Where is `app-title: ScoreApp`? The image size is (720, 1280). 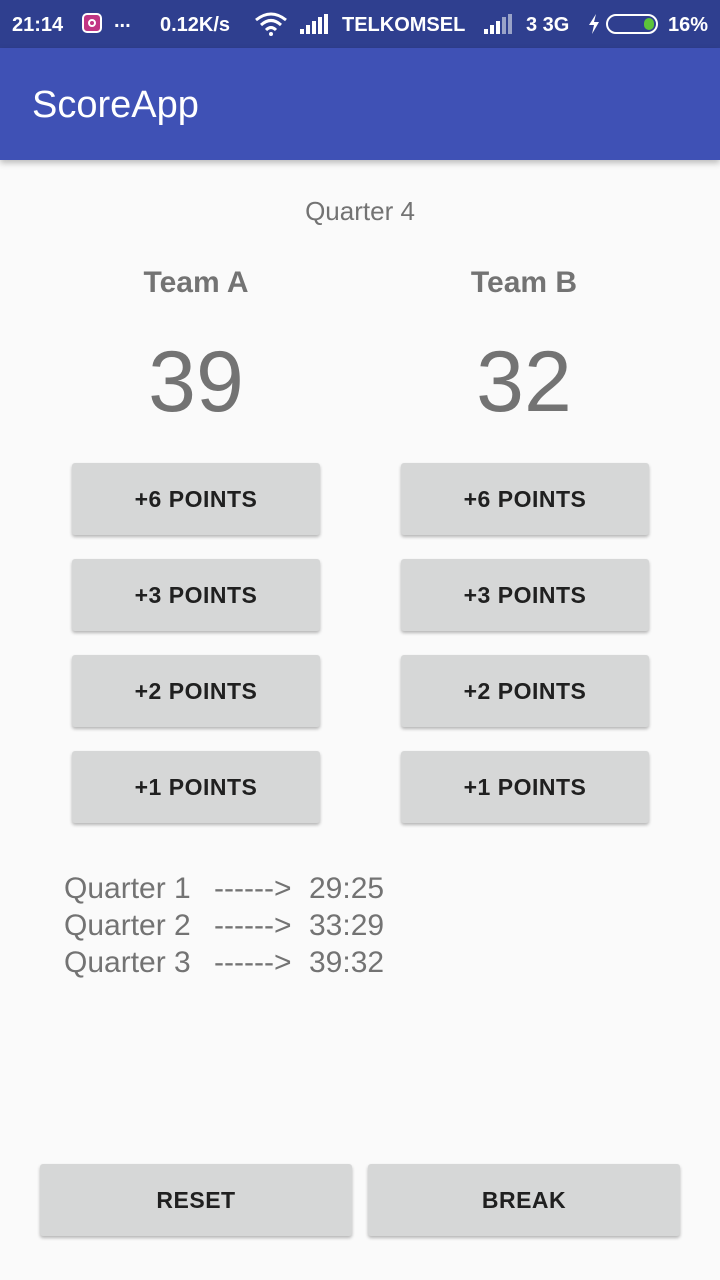 app-title: ScoreApp is located at coordinates (115, 105).